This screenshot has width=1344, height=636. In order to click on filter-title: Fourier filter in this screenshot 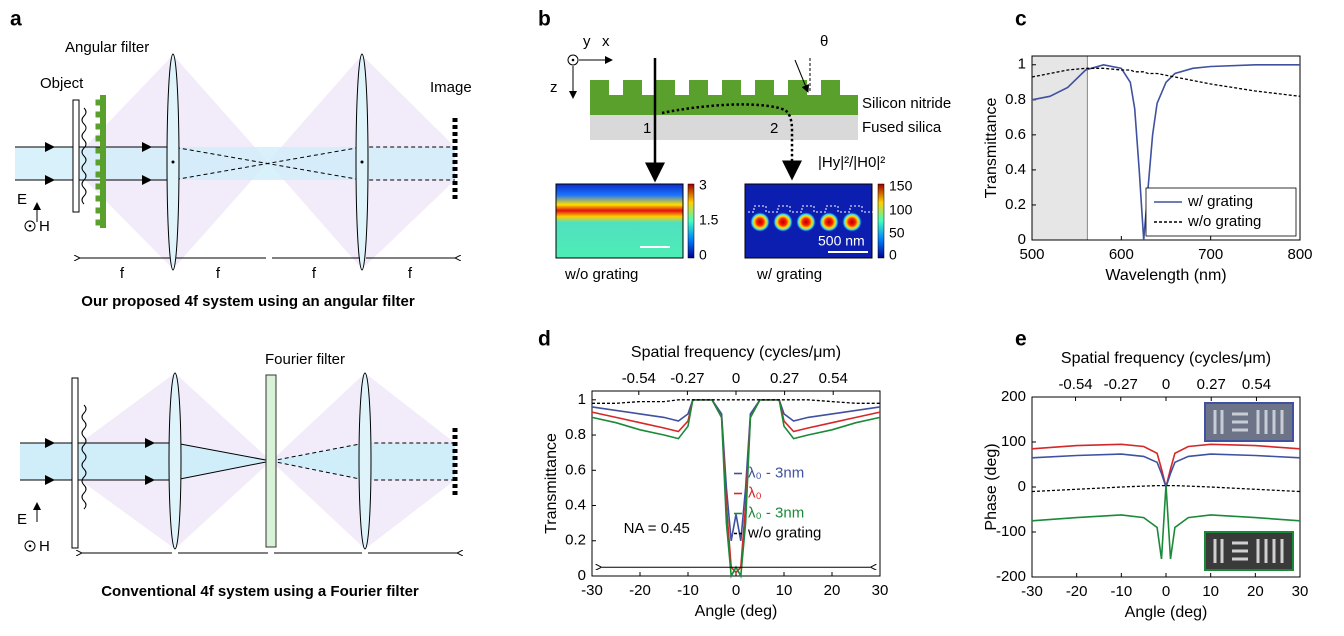, I will do `click(305, 359)`.